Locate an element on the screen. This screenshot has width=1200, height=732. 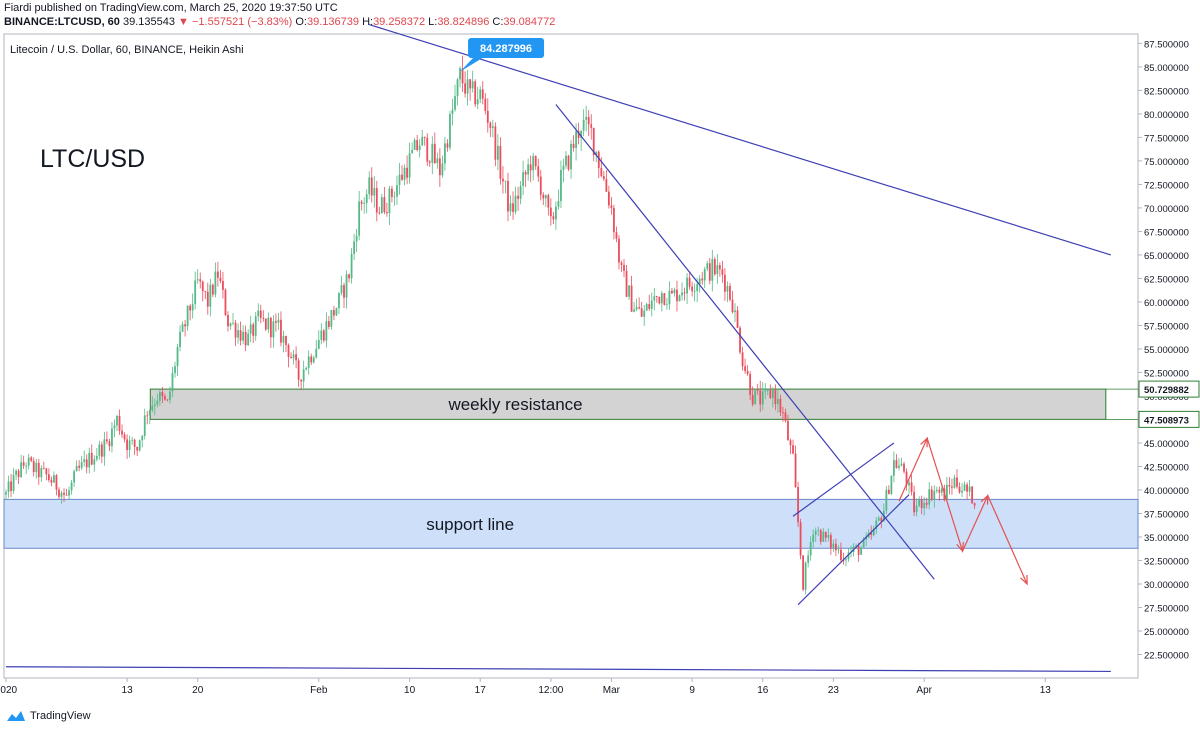
y-tick-label: 67.500000 is located at coordinates (1166, 232).